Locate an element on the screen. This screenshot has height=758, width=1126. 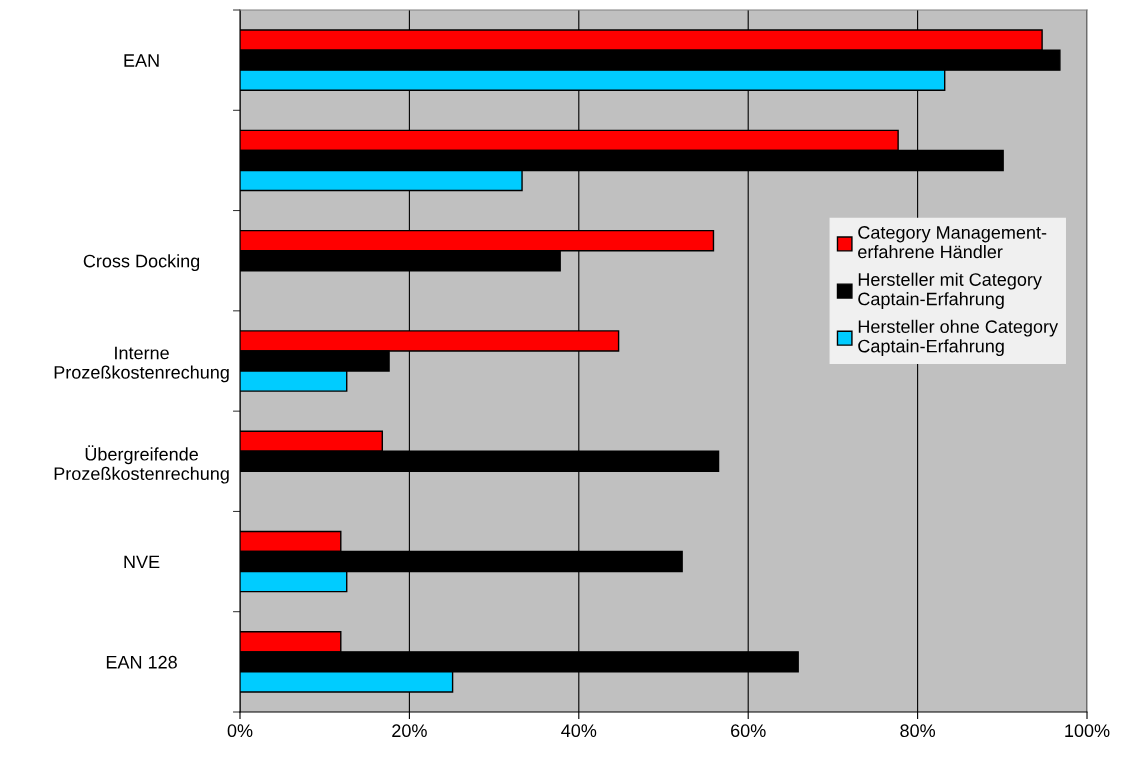
legend-label: Category Management- erfahrene Händler is located at coordinates (952, 242).